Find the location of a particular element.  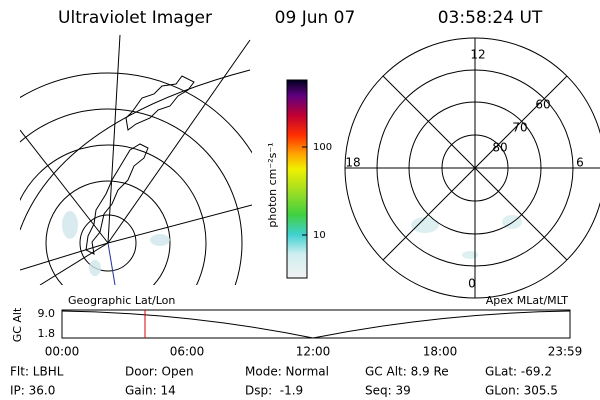

colorbar is located at coordinates (297, 179).